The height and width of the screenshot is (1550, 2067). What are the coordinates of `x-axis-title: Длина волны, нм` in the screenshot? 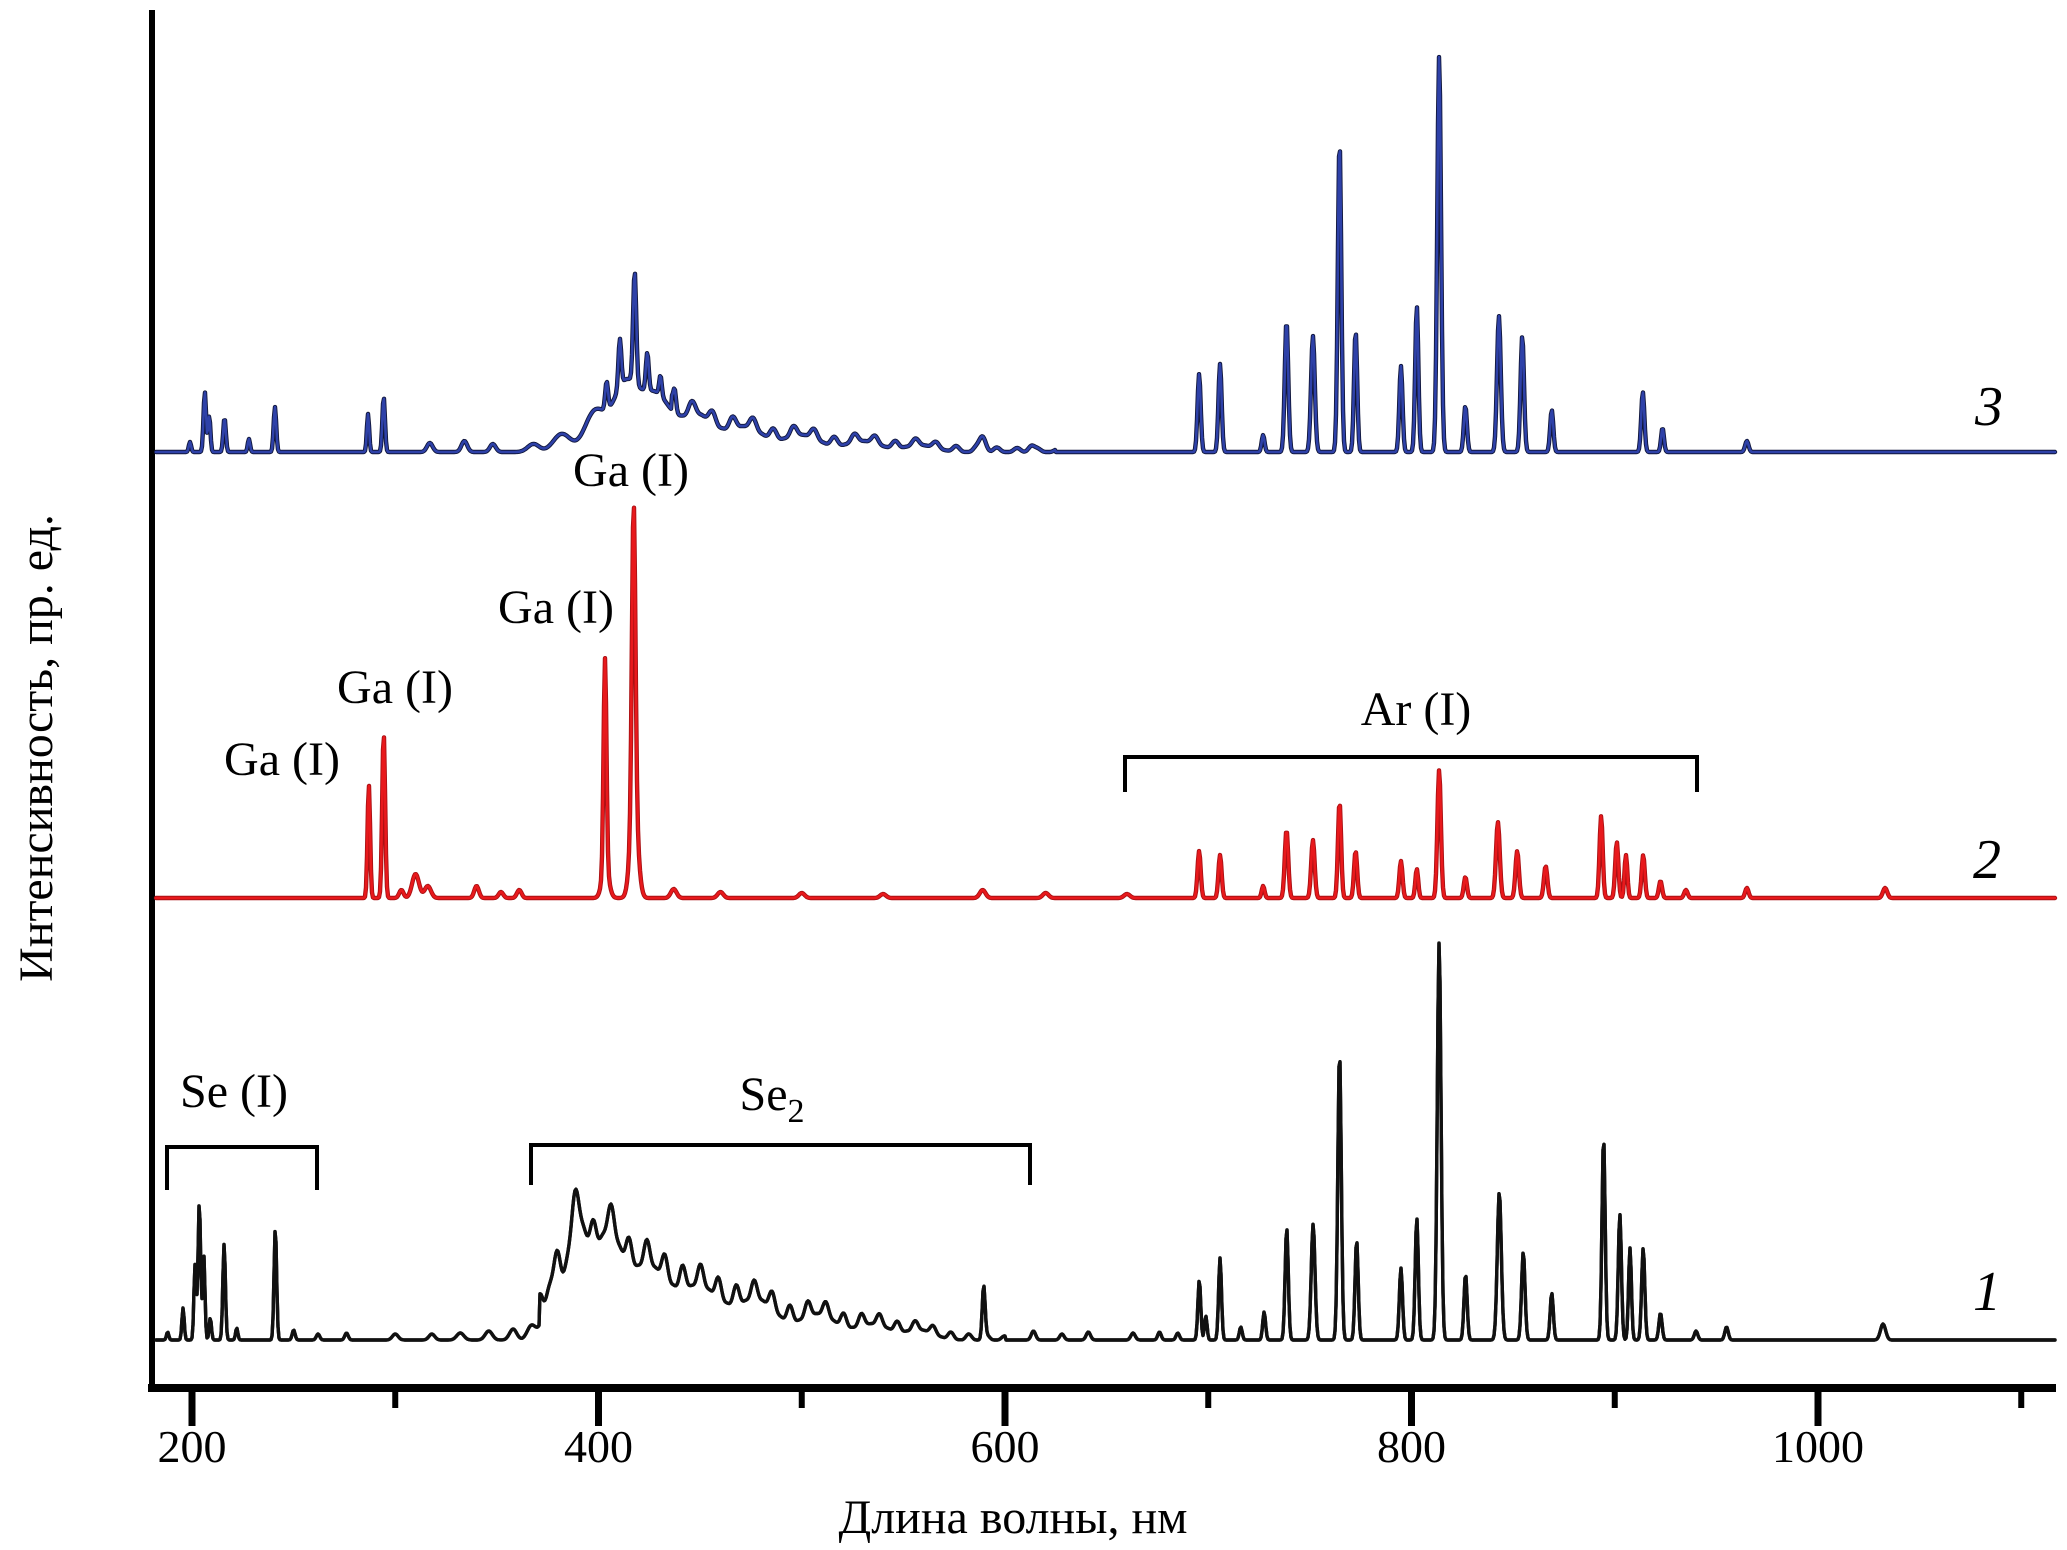 It's located at (1012, 1517).